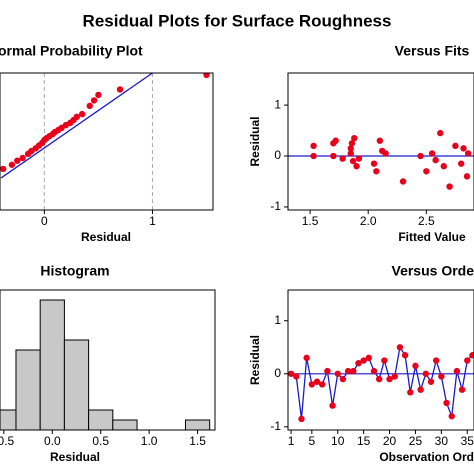  Describe the element at coordinates (71, 51) in the screenshot. I see `panel-title: ormal Probability Plot` at that location.